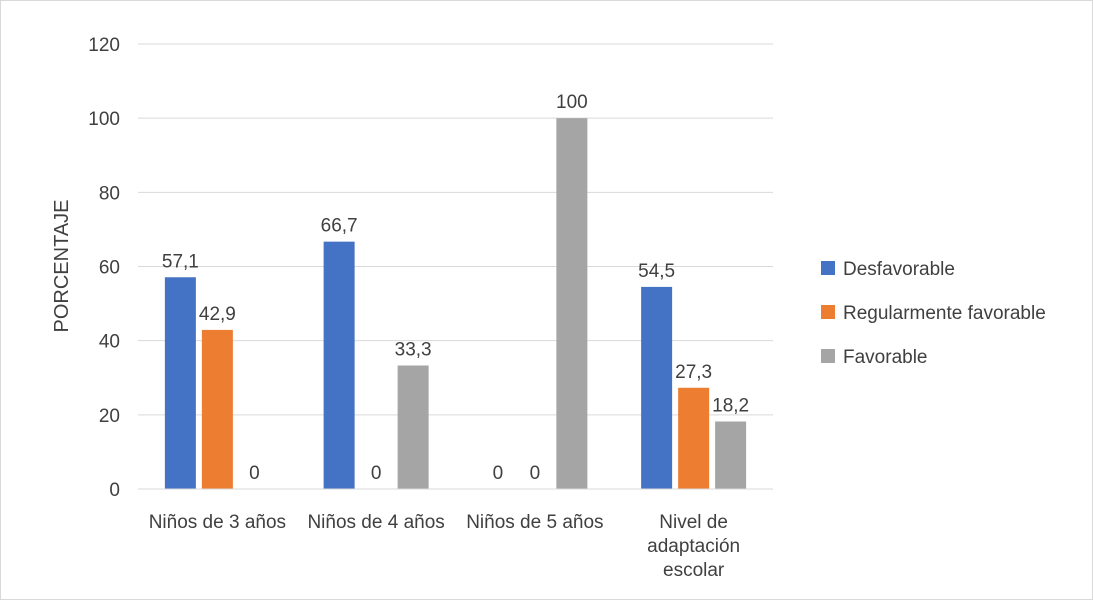 The width and height of the screenshot is (1093, 605). What do you see at coordinates (572, 102) in the screenshot?
I see `data-label: 100` at bounding box center [572, 102].